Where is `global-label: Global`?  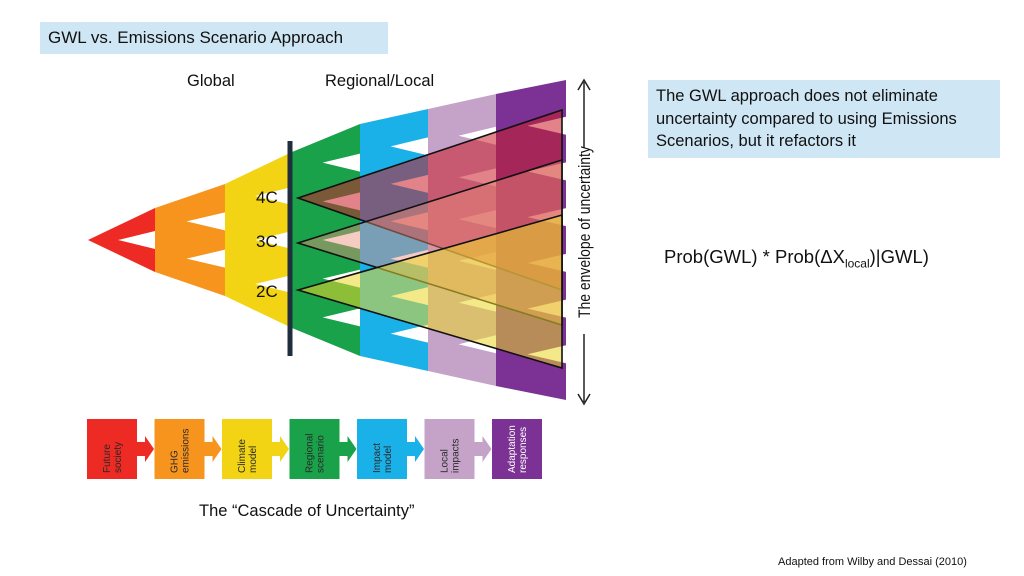
global-label: Global is located at coordinates (211, 81).